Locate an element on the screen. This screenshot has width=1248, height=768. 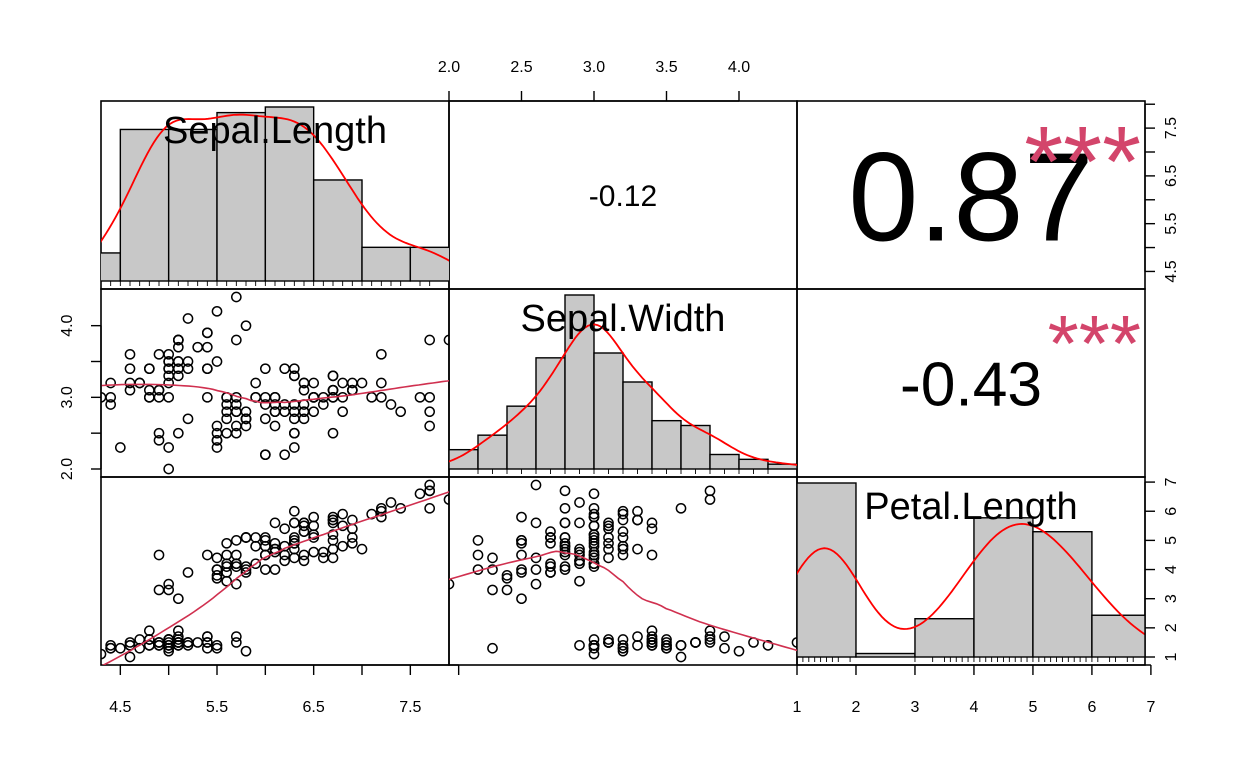
tick-label: 7 is located at coordinates (1171, 482).